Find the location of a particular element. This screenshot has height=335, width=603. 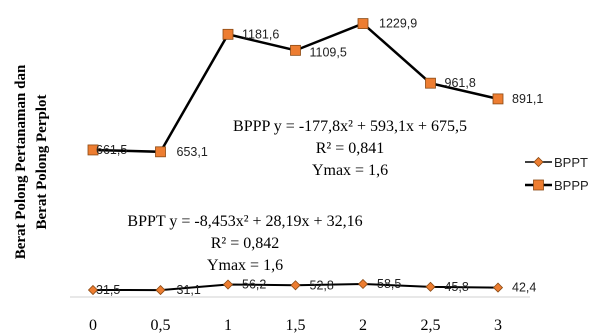

x-tick-label: 2,5 is located at coordinates (431, 325).